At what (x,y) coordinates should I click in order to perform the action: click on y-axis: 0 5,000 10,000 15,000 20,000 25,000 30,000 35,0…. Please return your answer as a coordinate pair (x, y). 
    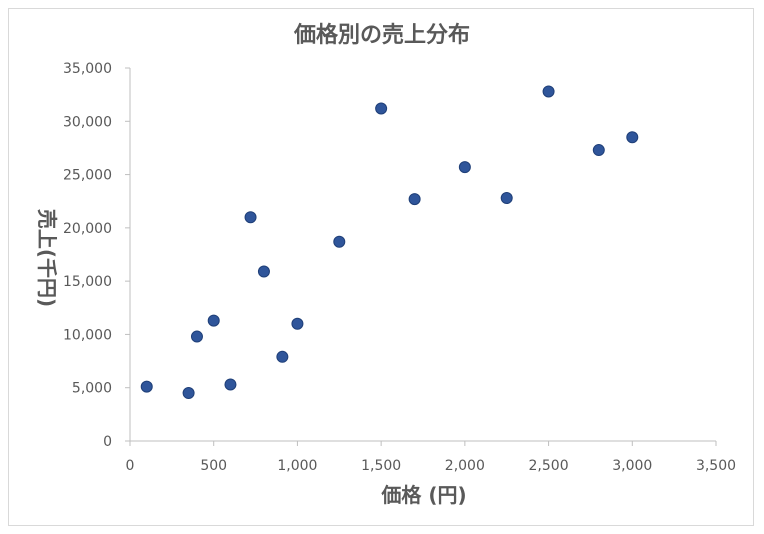
    Looking at the image, I should click on (96, 255).